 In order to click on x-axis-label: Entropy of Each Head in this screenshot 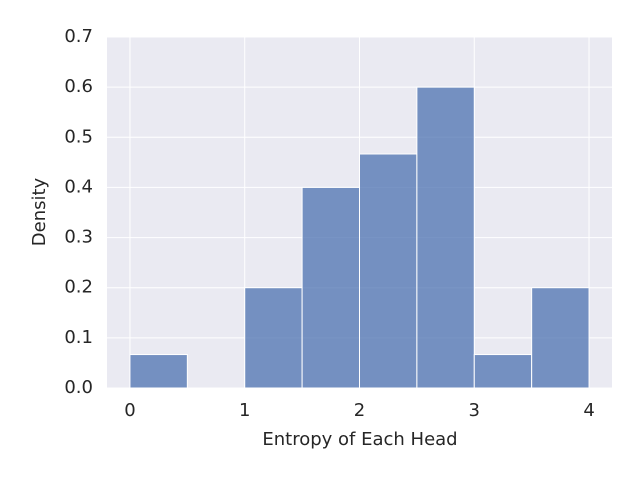, I will do `click(359, 439)`.